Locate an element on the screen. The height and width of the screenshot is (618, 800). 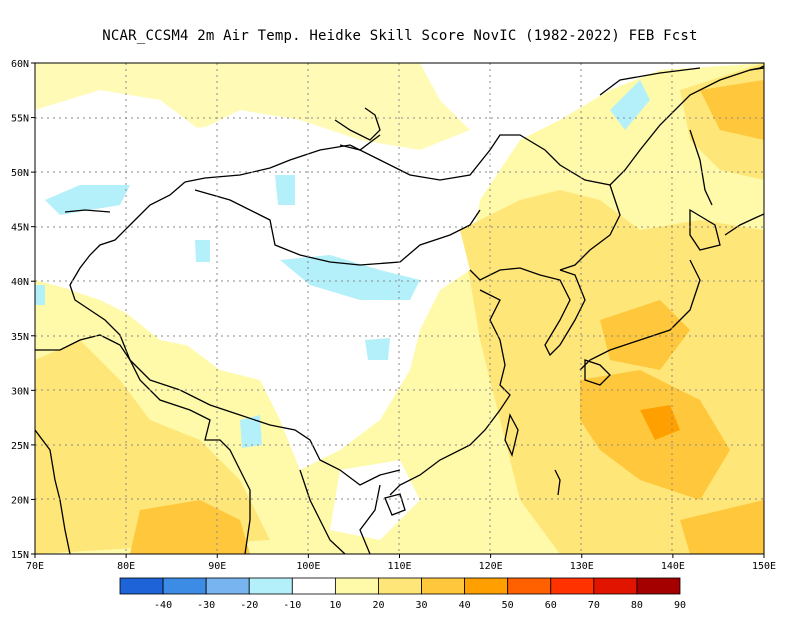
coast-china-east is located at coordinates (450, 392).